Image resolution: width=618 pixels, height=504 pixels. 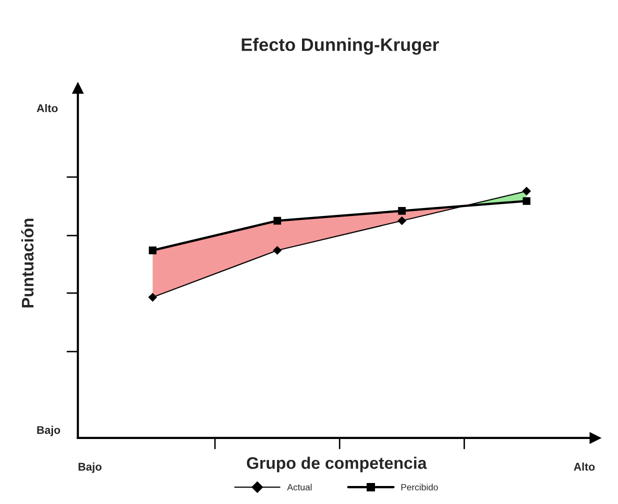 I want to click on chart-title: Efecto Dunning-Kruger, so click(x=340, y=46).